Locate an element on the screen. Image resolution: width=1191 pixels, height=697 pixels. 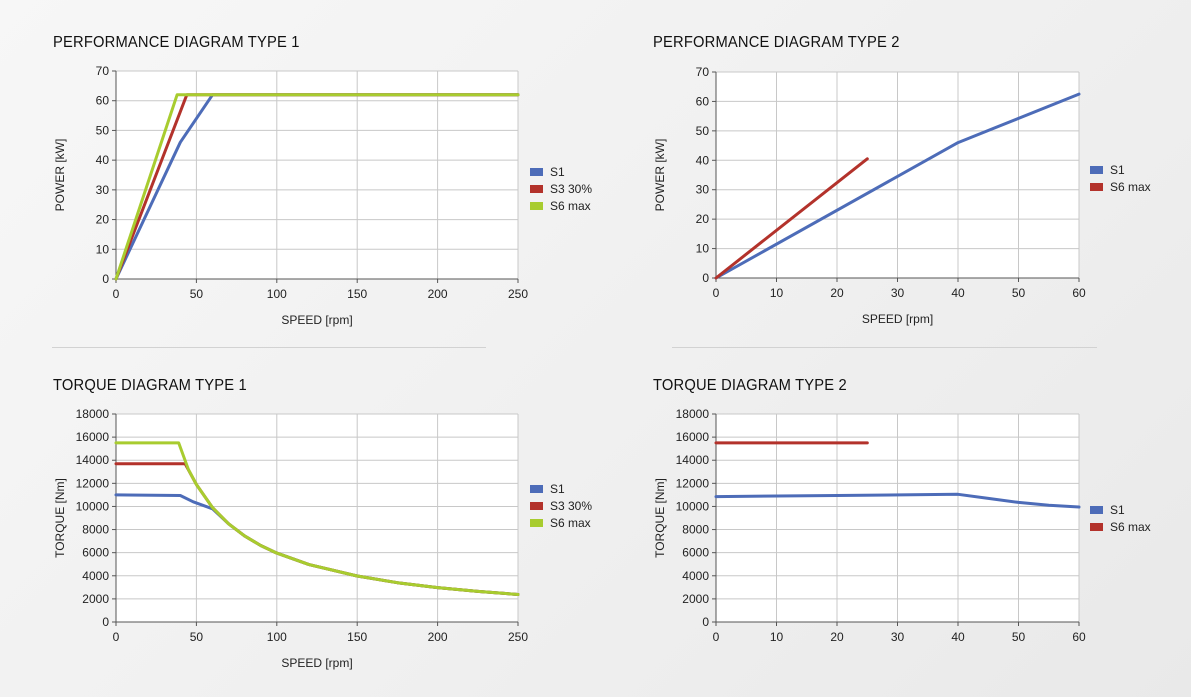
chart-title: TORQUE DIAGRAM TYPE 2 is located at coordinates (750, 385).